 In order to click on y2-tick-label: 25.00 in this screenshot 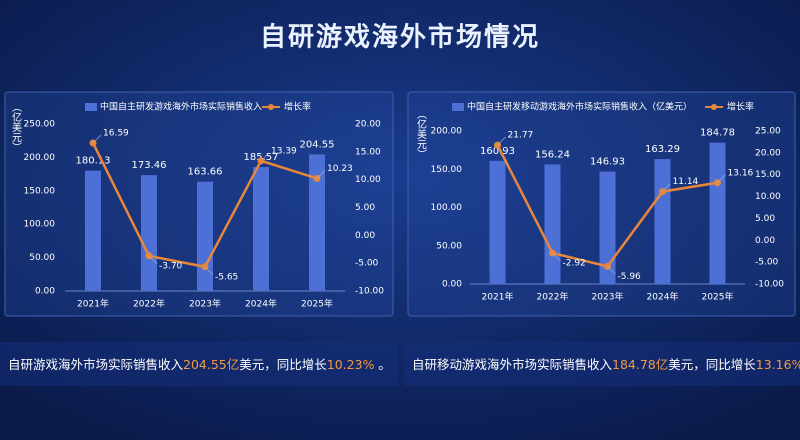, I will do `click(768, 132)`.